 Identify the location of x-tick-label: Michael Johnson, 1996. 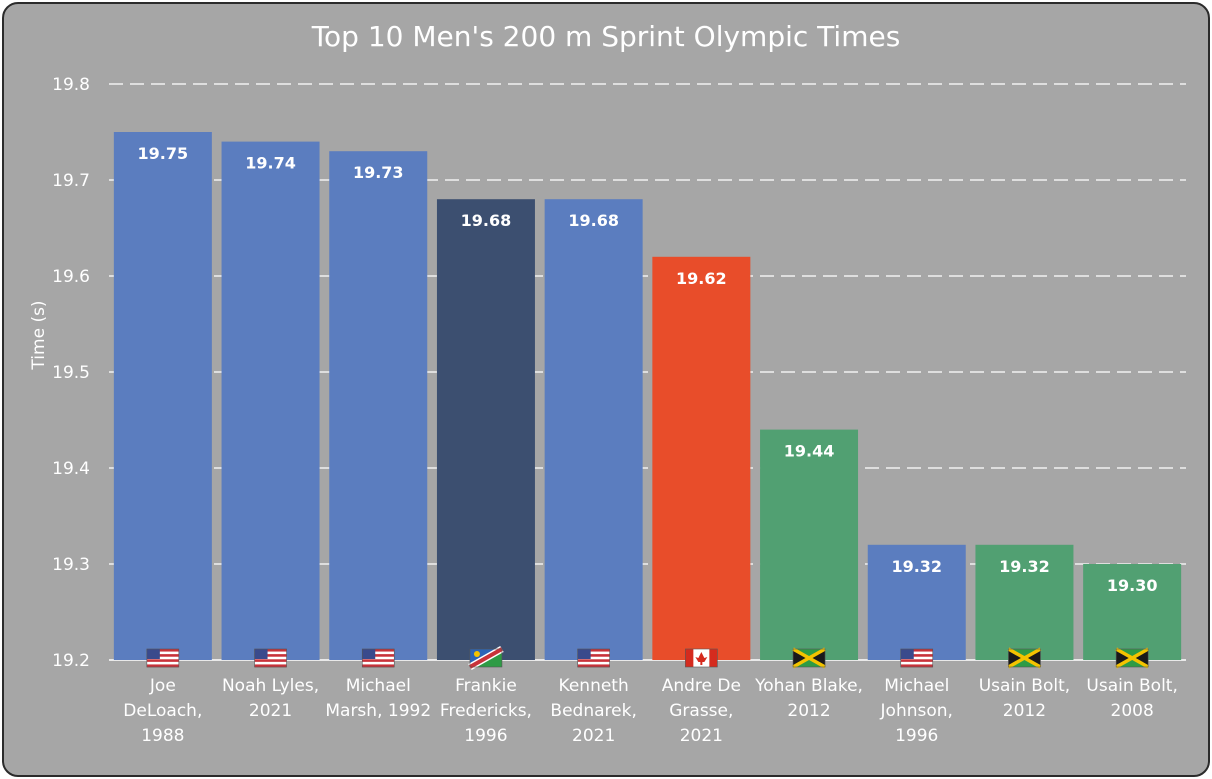
(916, 711).